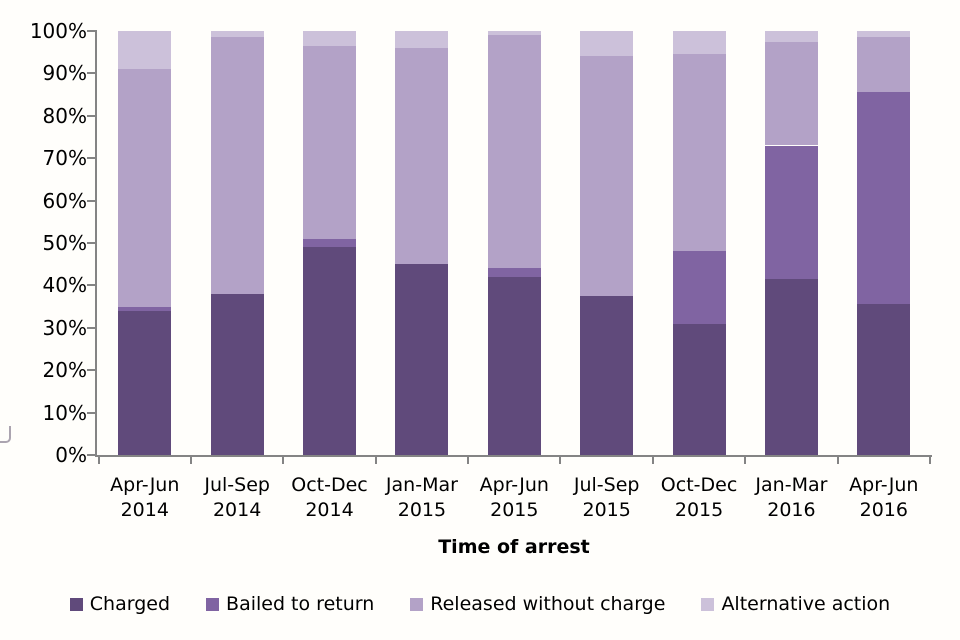 The image size is (960, 640). I want to click on y-tick-label-30: 30%, so click(64, 327).